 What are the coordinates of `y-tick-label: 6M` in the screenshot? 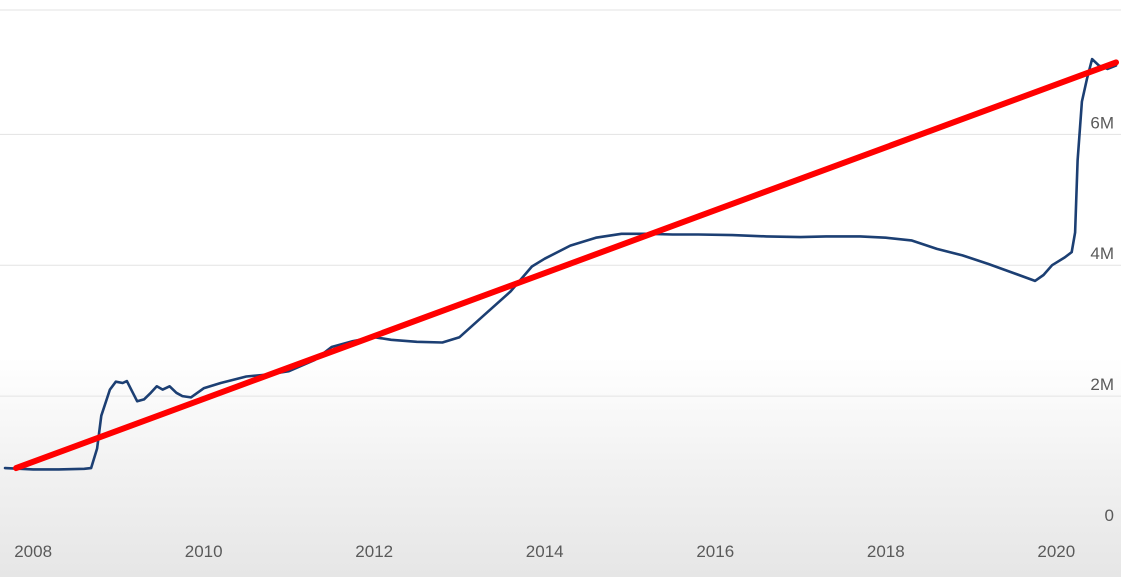 It's located at (1102, 122).